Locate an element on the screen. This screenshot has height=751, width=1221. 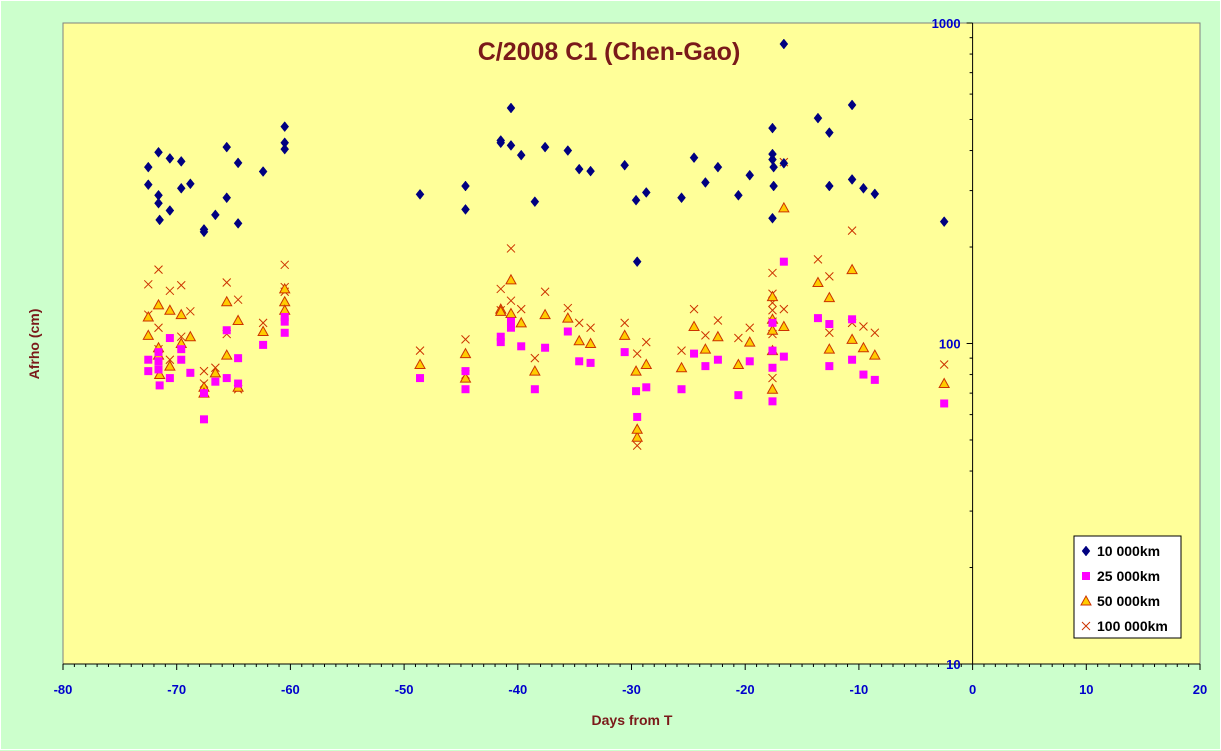
x-tick-label: -10 is located at coordinates (859, 689).